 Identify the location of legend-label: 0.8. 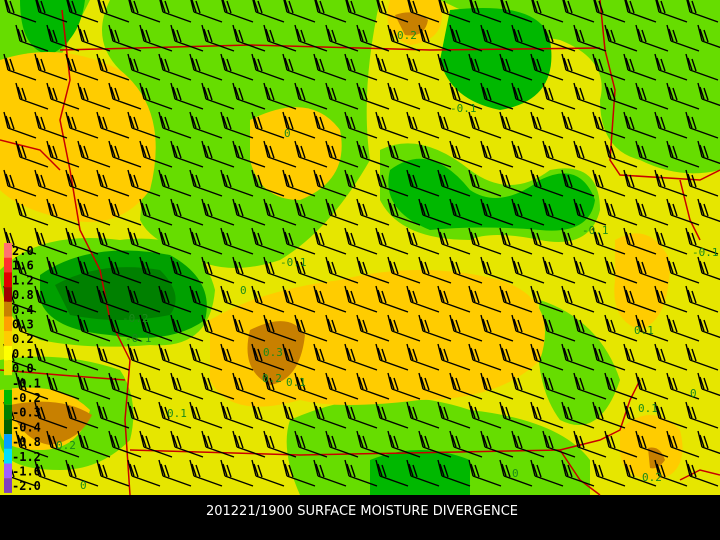
(23, 295).